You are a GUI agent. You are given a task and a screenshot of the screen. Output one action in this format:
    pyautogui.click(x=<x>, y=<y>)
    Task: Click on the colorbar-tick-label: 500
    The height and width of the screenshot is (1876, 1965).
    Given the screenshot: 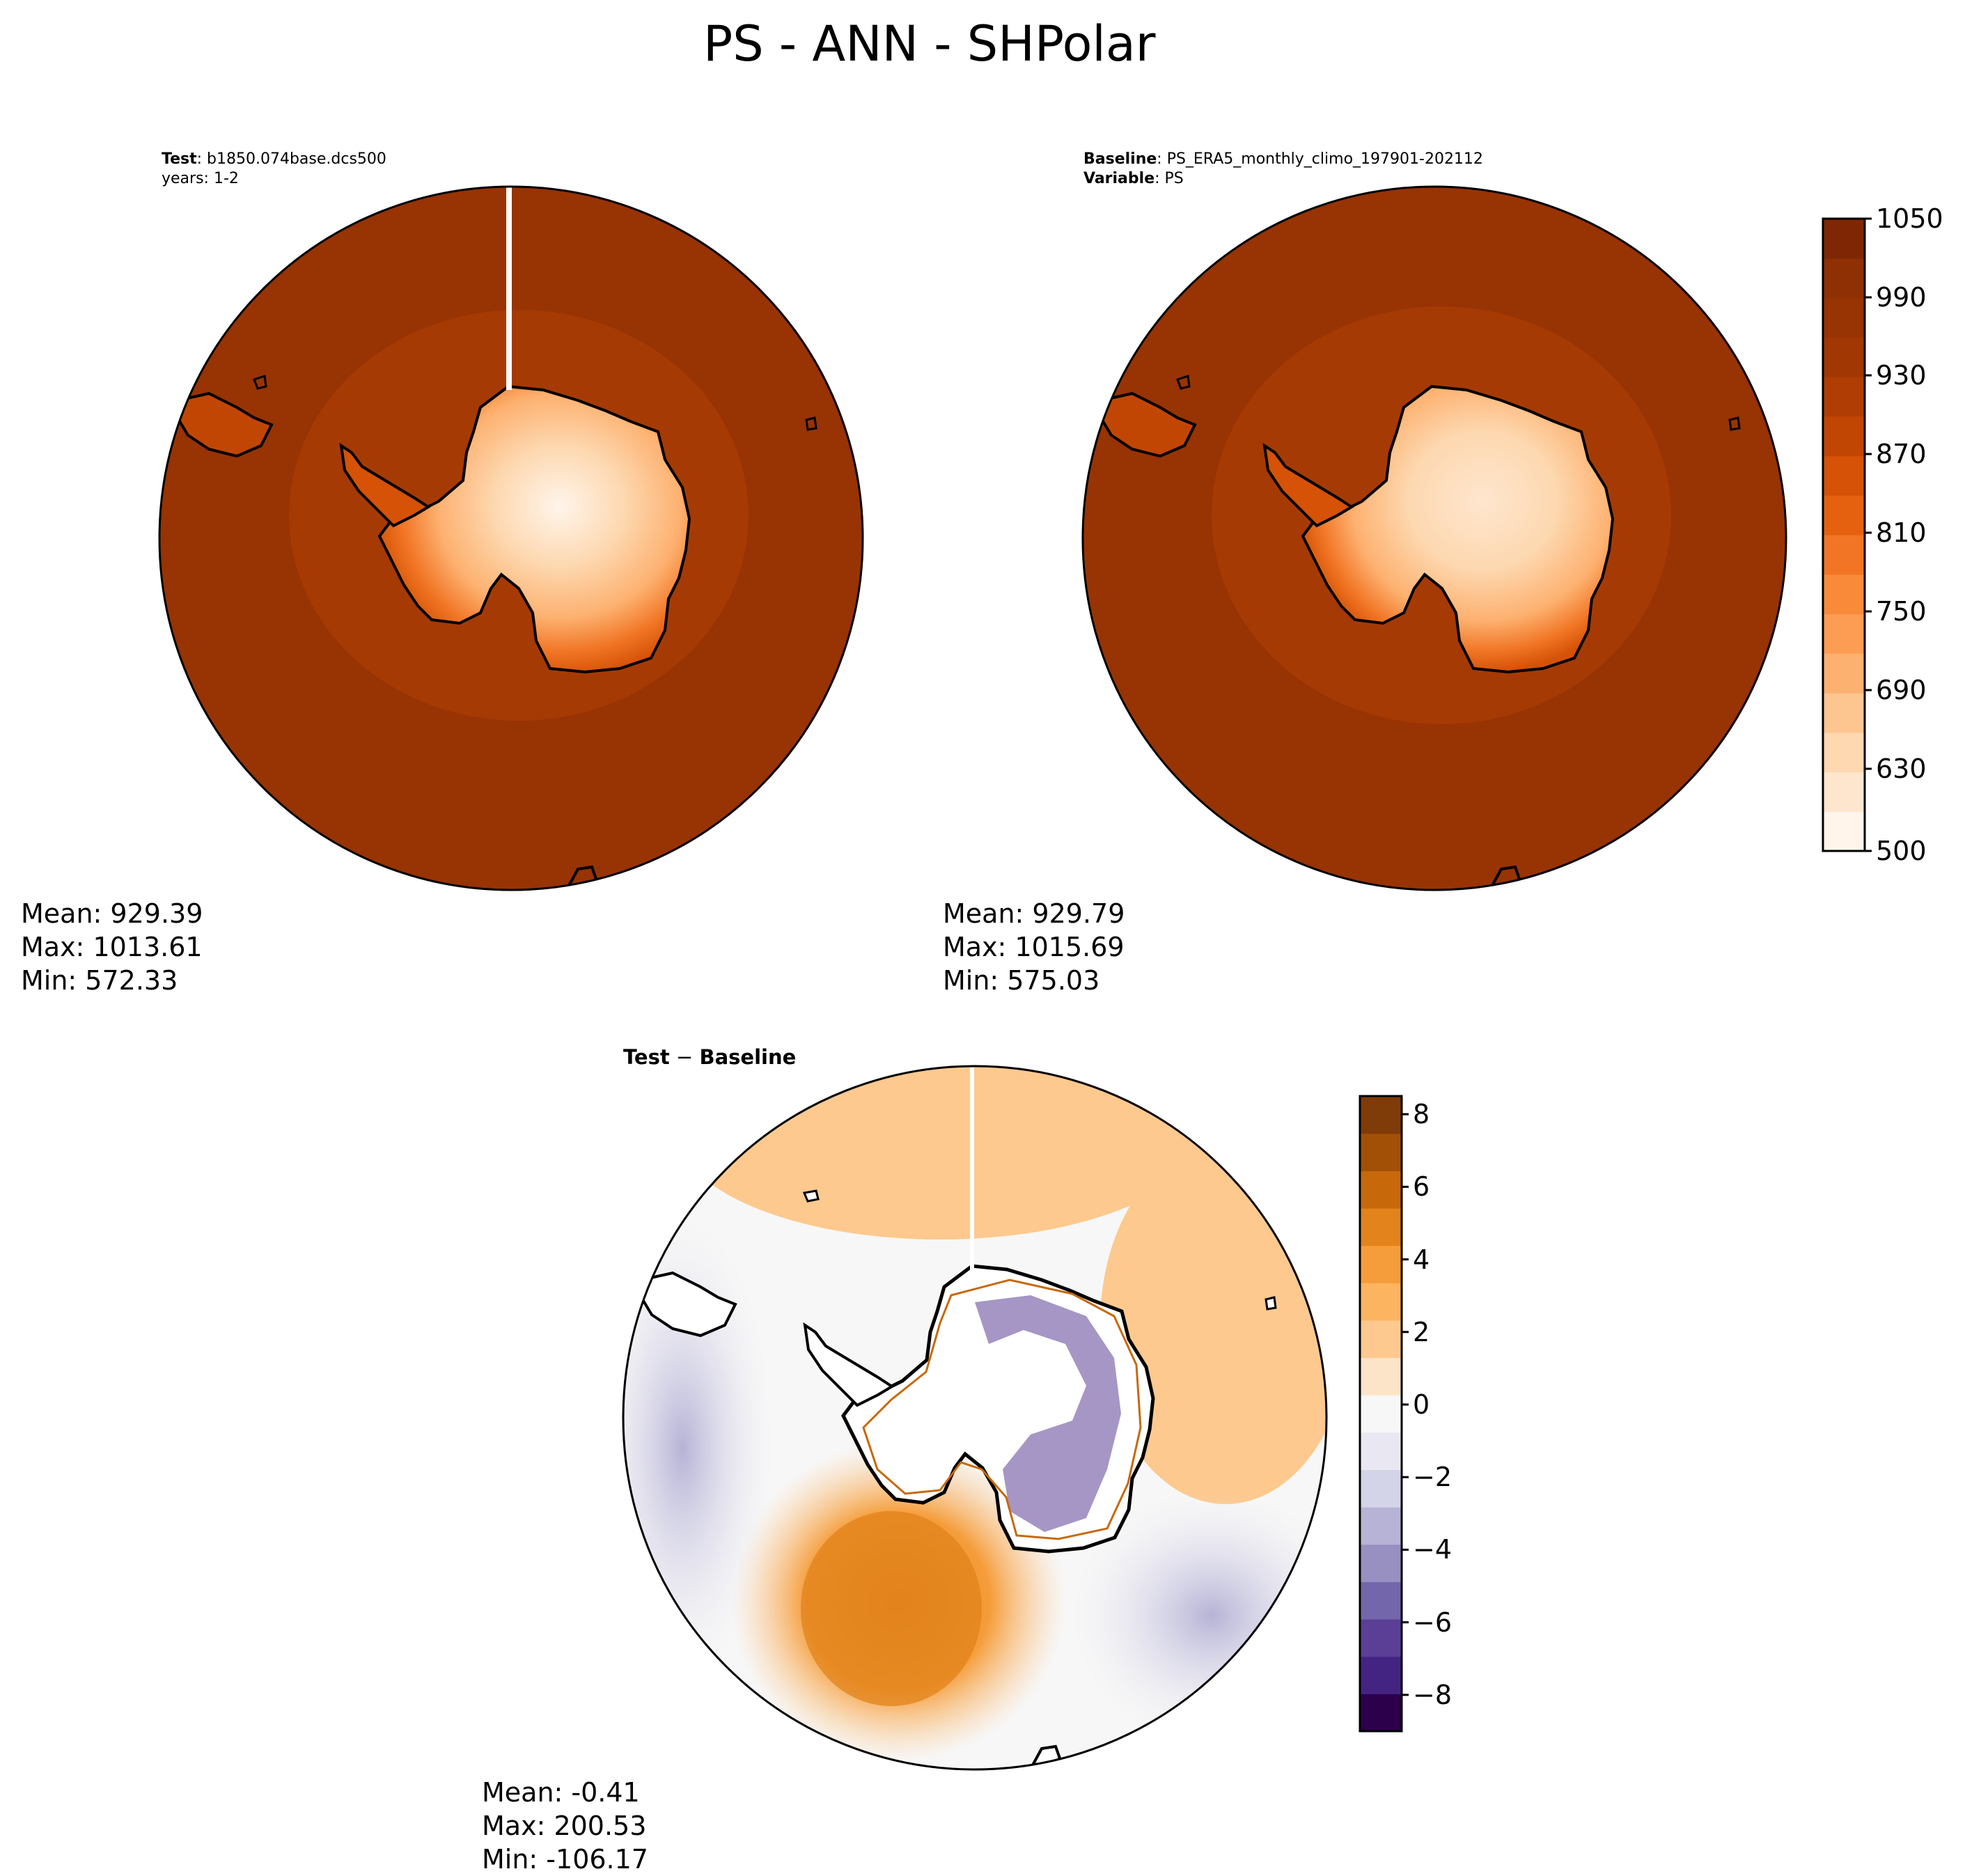 What is the action you would take?
    pyautogui.click(x=1902, y=851)
    